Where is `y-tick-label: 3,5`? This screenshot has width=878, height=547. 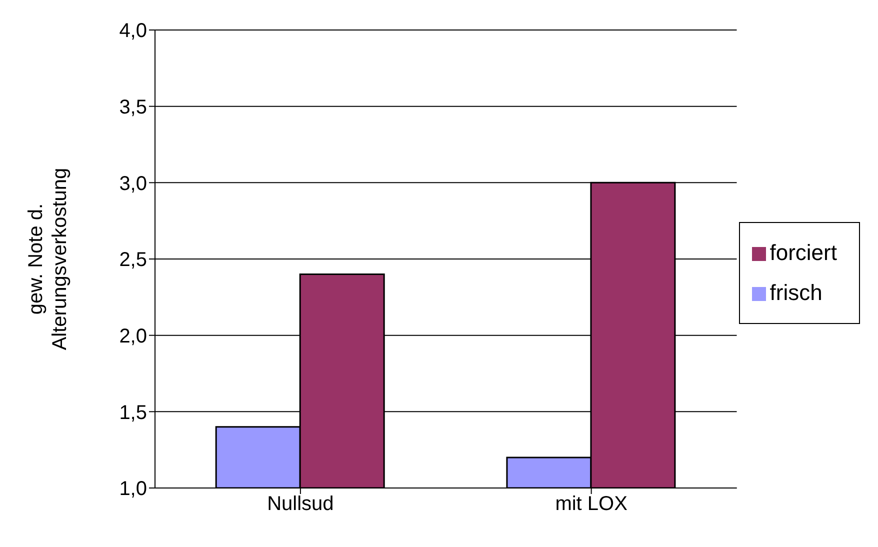 y-tick-label: 3,5 is located at coordinates (133, 107).